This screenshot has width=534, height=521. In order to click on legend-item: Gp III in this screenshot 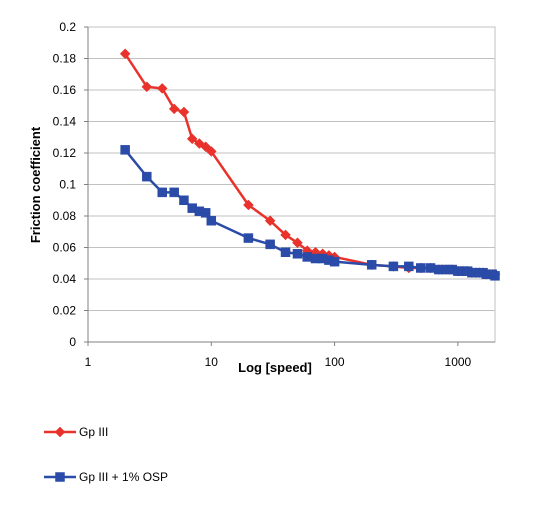, I will do `click(76, 432)`.